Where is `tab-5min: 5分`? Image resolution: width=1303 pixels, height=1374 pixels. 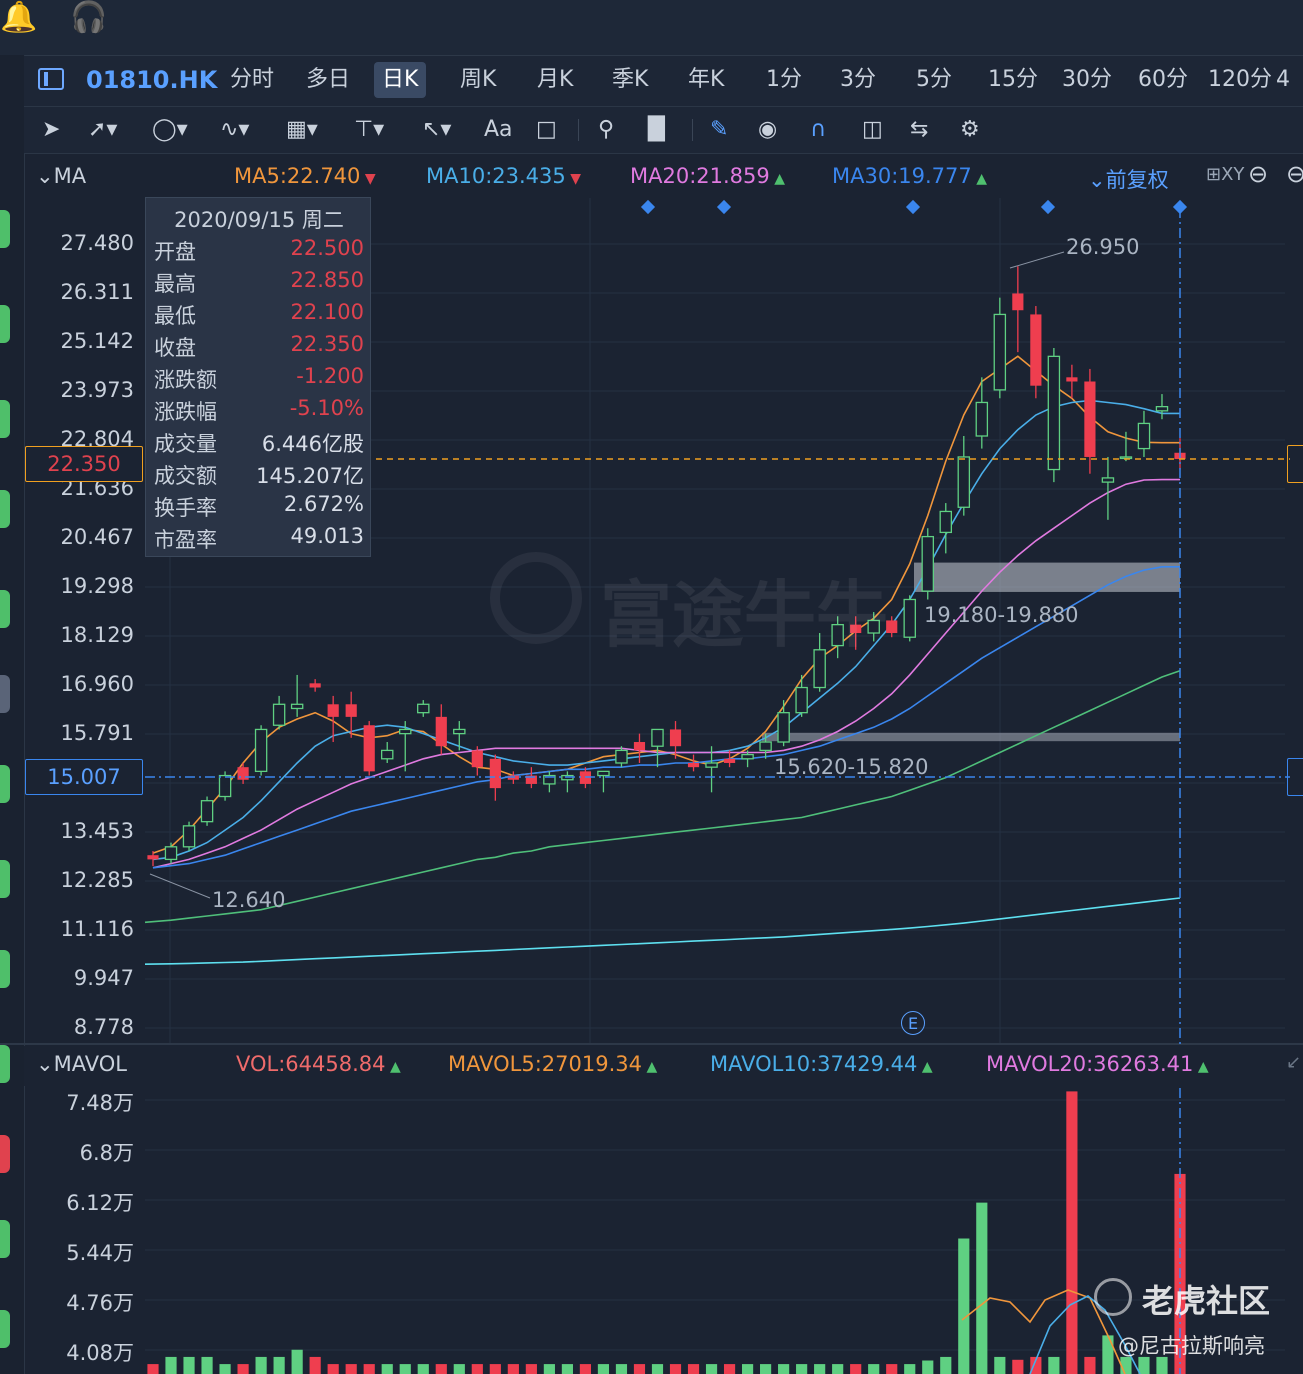 tab-5min: 5分 is located at coordinates (934, 79).